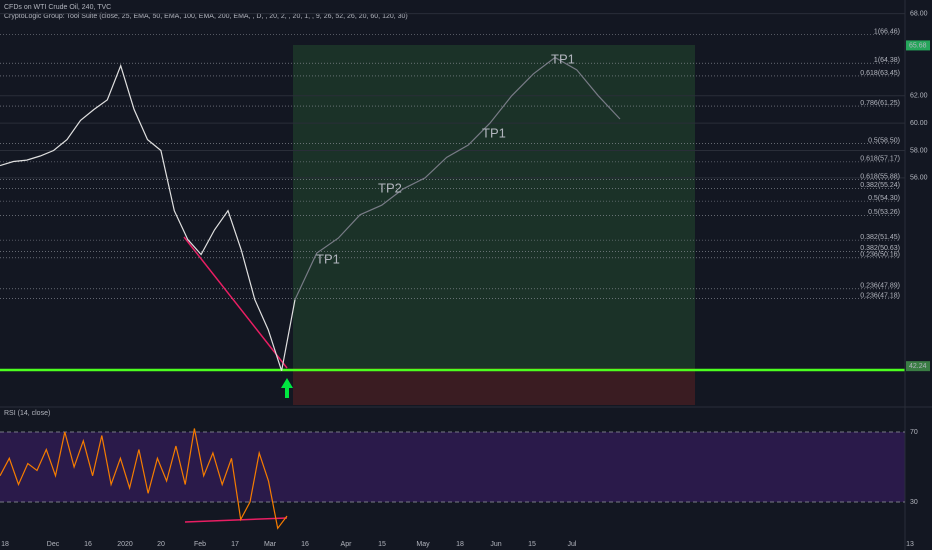  I want to click on fib-label: 0.5(53.26), so click(884, 212).